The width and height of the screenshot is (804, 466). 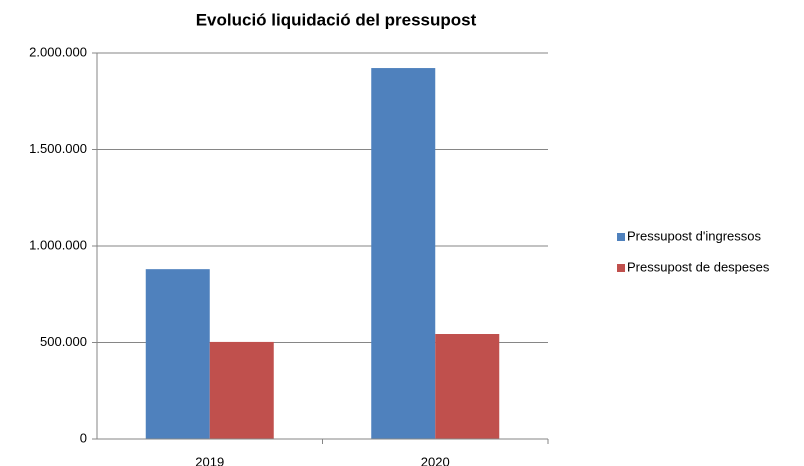 What do you see at coordinates (209, 460) in the screenshot?
I see `x-tick-label: 2019` at bounding box center [209, 460].